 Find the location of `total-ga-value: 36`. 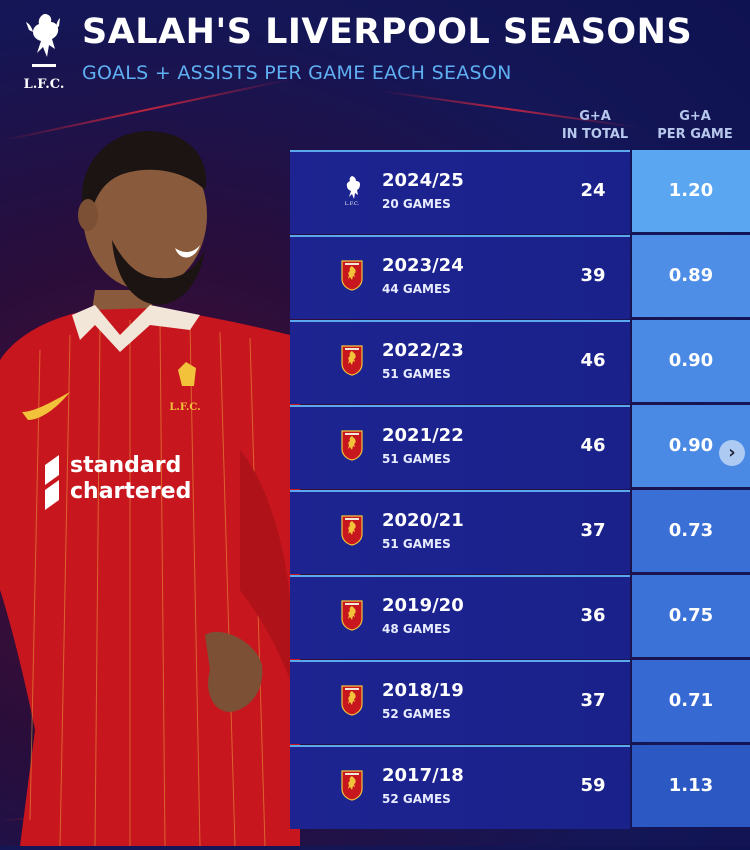

total-ga-value: 36 is located at coordinates (593, 615).